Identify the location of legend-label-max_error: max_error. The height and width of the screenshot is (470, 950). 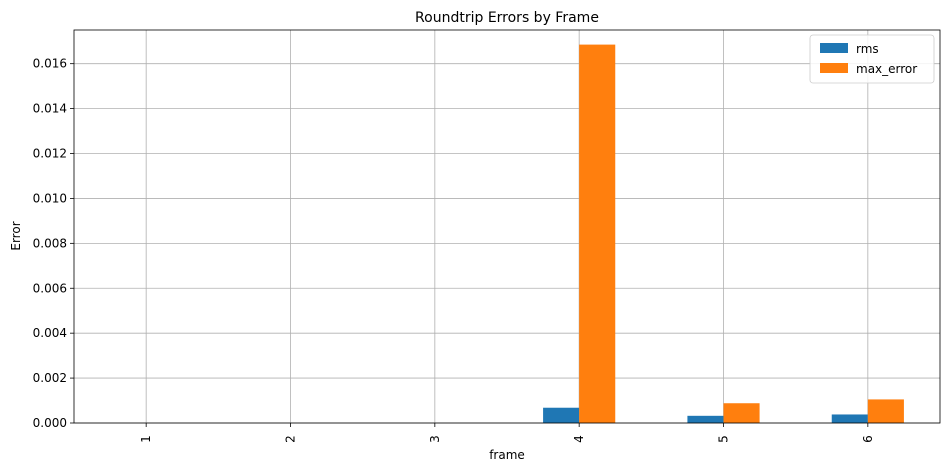
(886, 69).